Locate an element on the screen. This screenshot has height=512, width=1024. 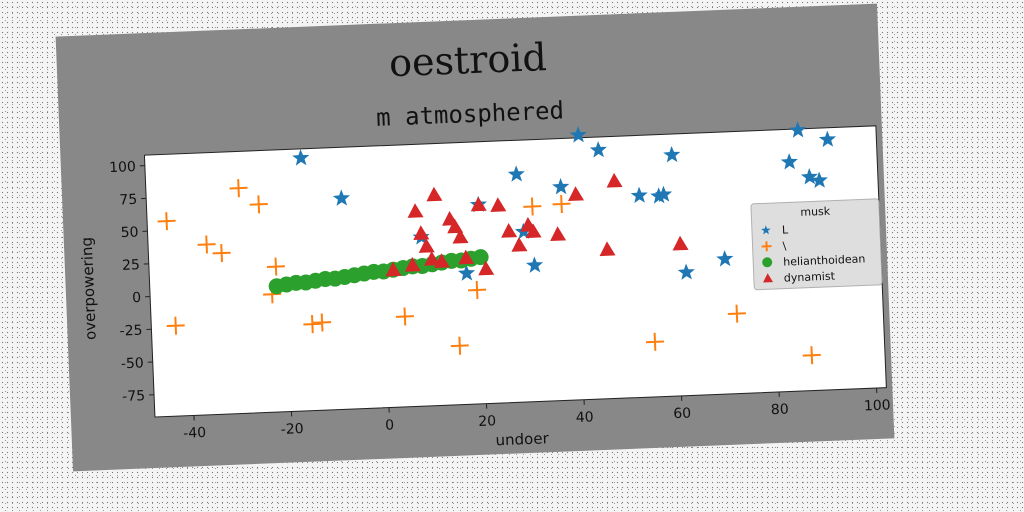
series-triangle is located at coordinates (537, 224).